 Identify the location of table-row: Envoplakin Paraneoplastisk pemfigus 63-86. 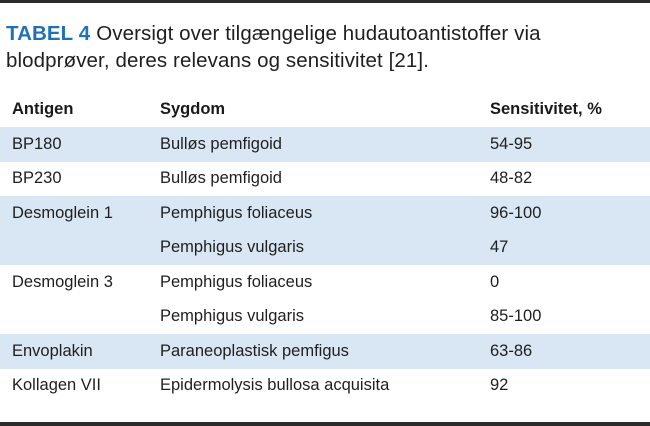
(325, 351).